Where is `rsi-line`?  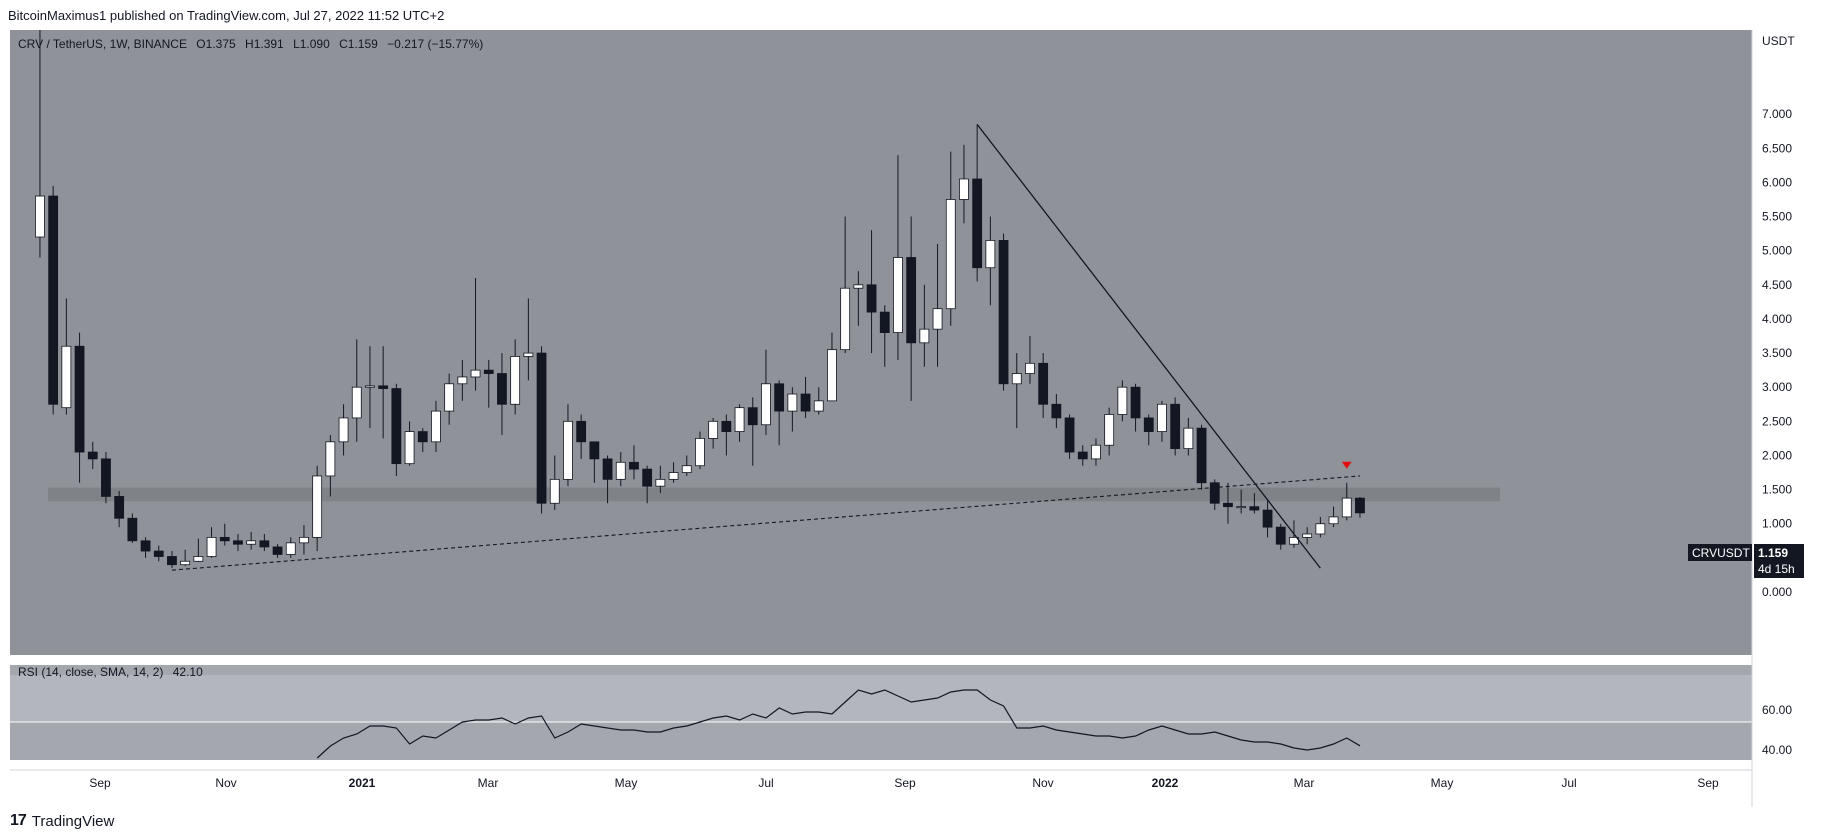 rsi-line is located at coordinates (838, 724).